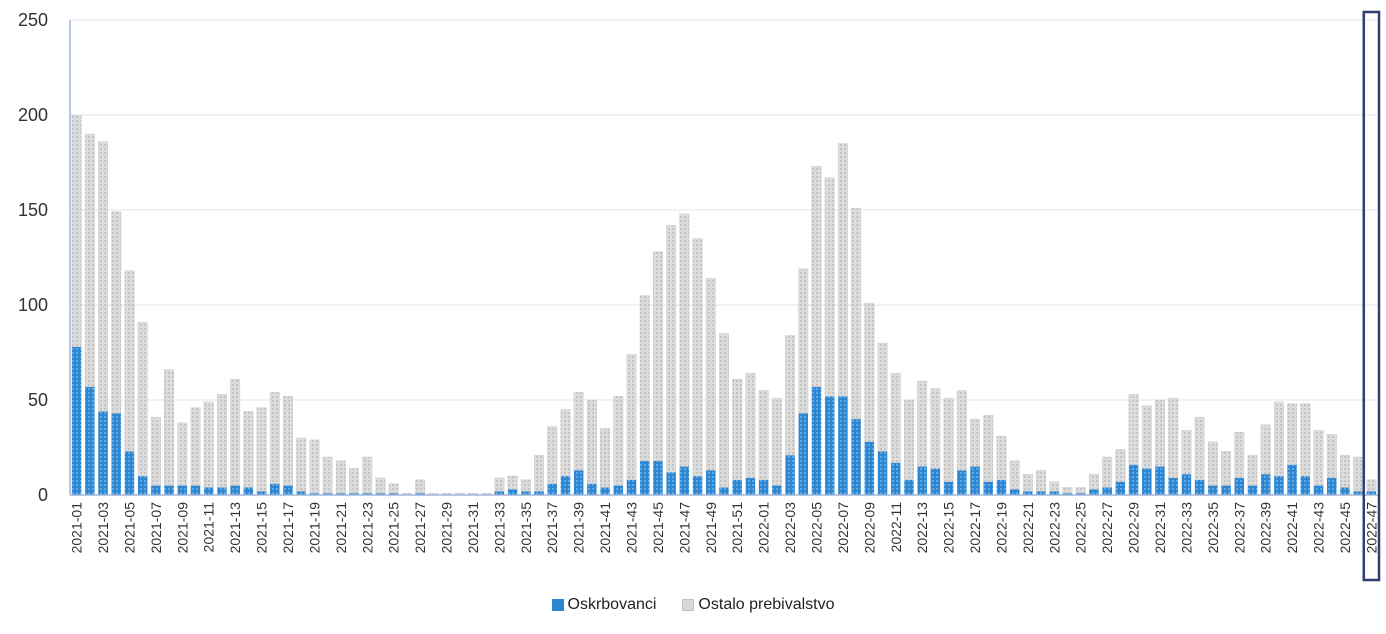 This screenshot has width=1386, height=634. I want to click on x-tick-label: 2022-09, so click(869, 528).